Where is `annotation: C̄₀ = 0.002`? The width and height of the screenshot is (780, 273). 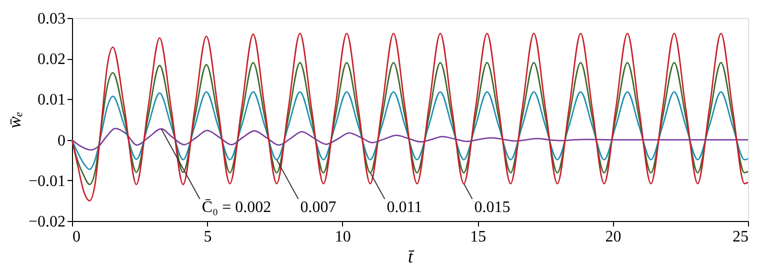 annotation: C̄₀ = 0.002 is located at coordinates (237, 207).